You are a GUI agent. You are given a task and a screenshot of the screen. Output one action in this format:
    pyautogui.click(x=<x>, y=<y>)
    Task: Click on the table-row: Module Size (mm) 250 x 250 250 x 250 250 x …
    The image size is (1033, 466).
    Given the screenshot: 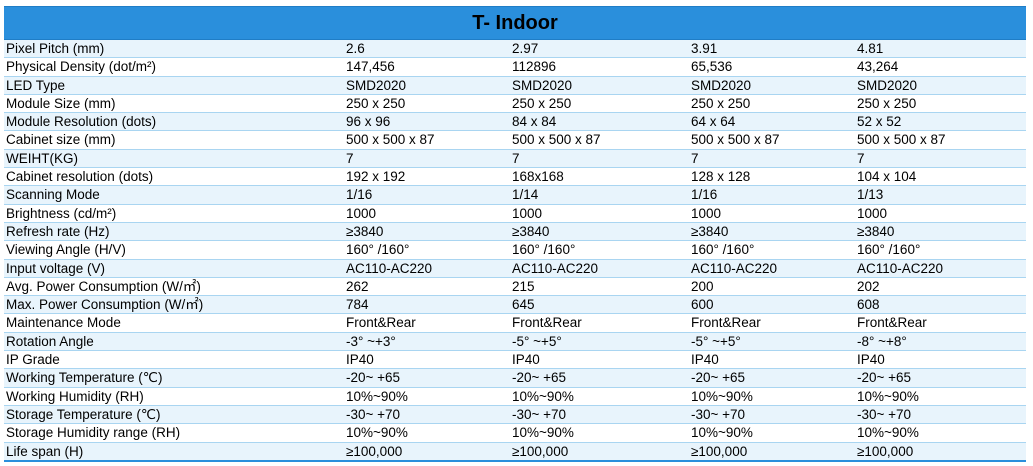 What is the action you would take?
    pyautogui.click(x=515, y=104)
    